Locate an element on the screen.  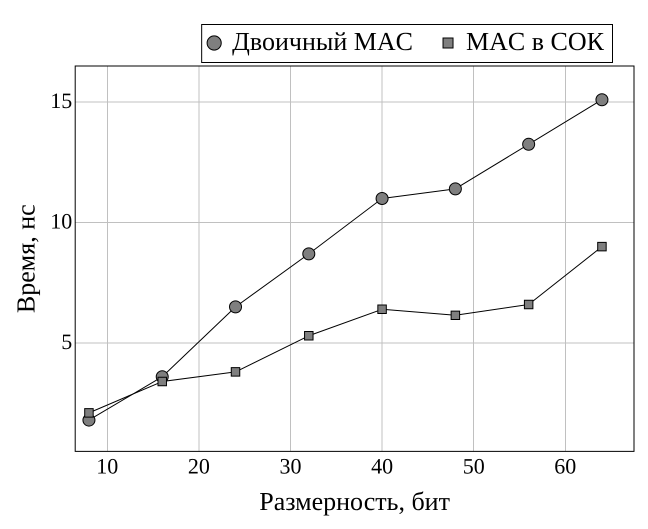
x-tick-label: 20 is located at coordinates (199, 465).